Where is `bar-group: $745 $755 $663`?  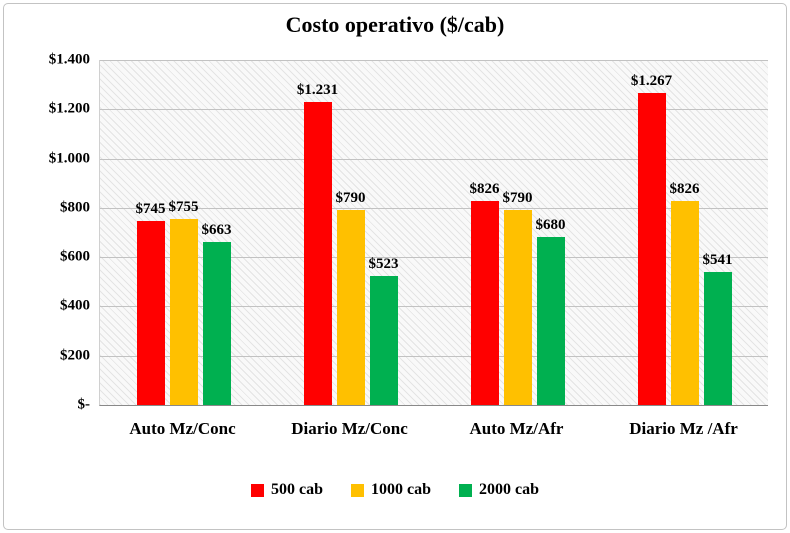 bar-group: $745 $755 $663 is located at coordinates (183, 232).